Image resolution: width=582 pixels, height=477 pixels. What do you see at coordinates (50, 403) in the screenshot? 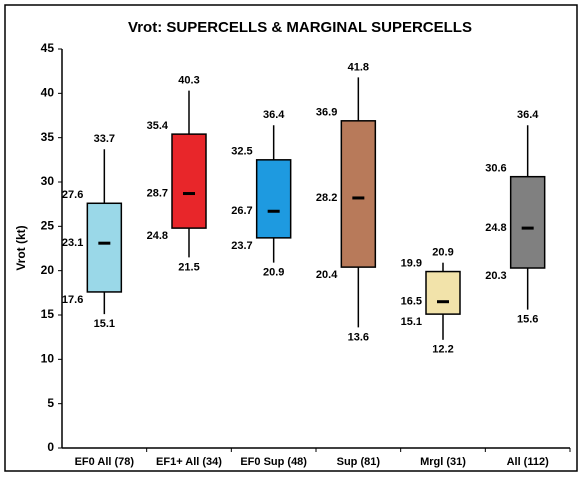
I see `y-tick-label: 5` at bounding box center [50, 403].